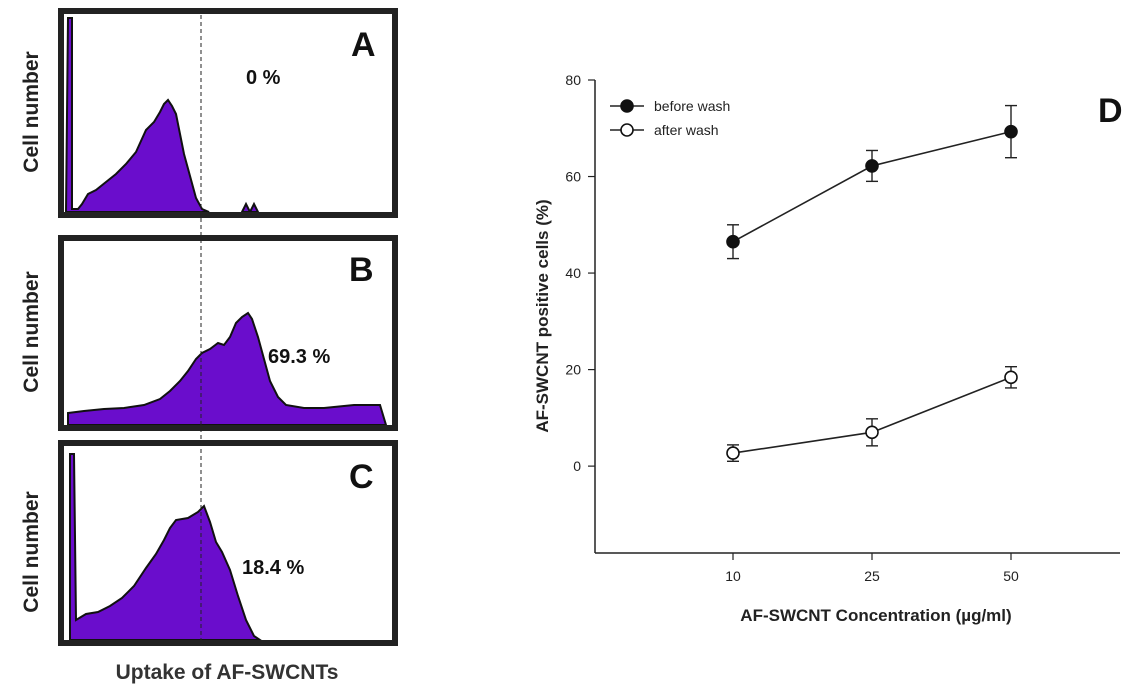  I want to click on histogram-panel-a: A 0 %, so click(228, 113).